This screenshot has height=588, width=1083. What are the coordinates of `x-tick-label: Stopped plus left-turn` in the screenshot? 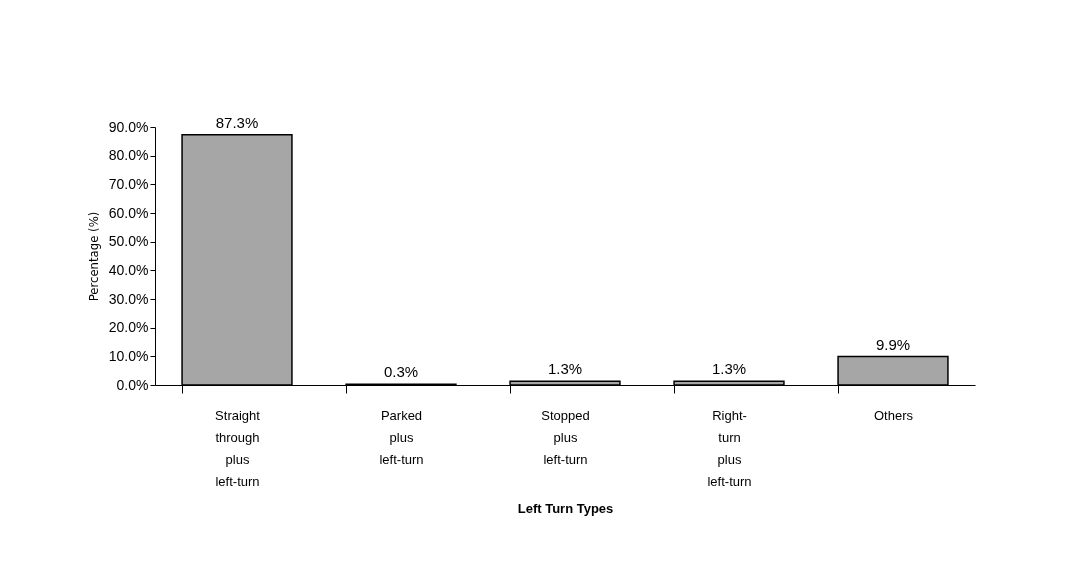 It's located at (565, 437).